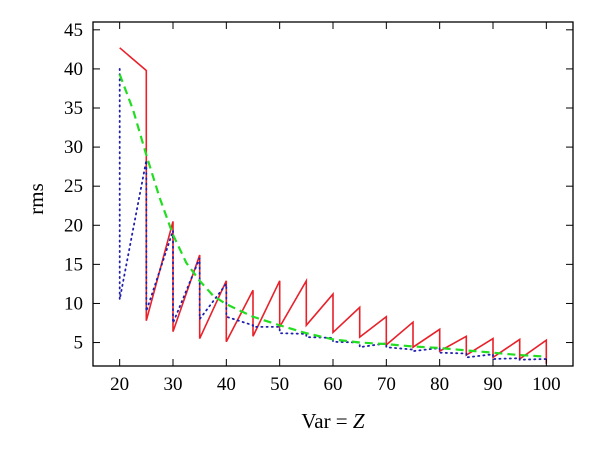 The width and height of the screenshot is (600, 456). What do you see at coordinates (119, 384) in the screenshot?
I see `x-tick-label: 20` at bounding box center [119, 384].